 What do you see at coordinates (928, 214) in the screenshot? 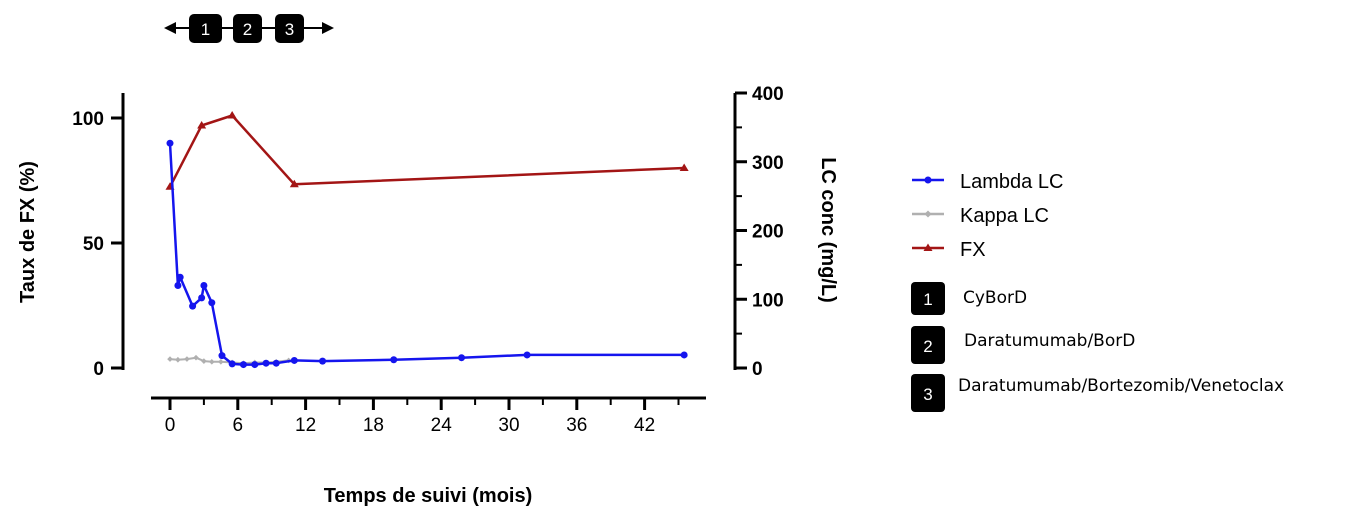
I see `legend-kappa-marker` at bounding box center [928, 214].